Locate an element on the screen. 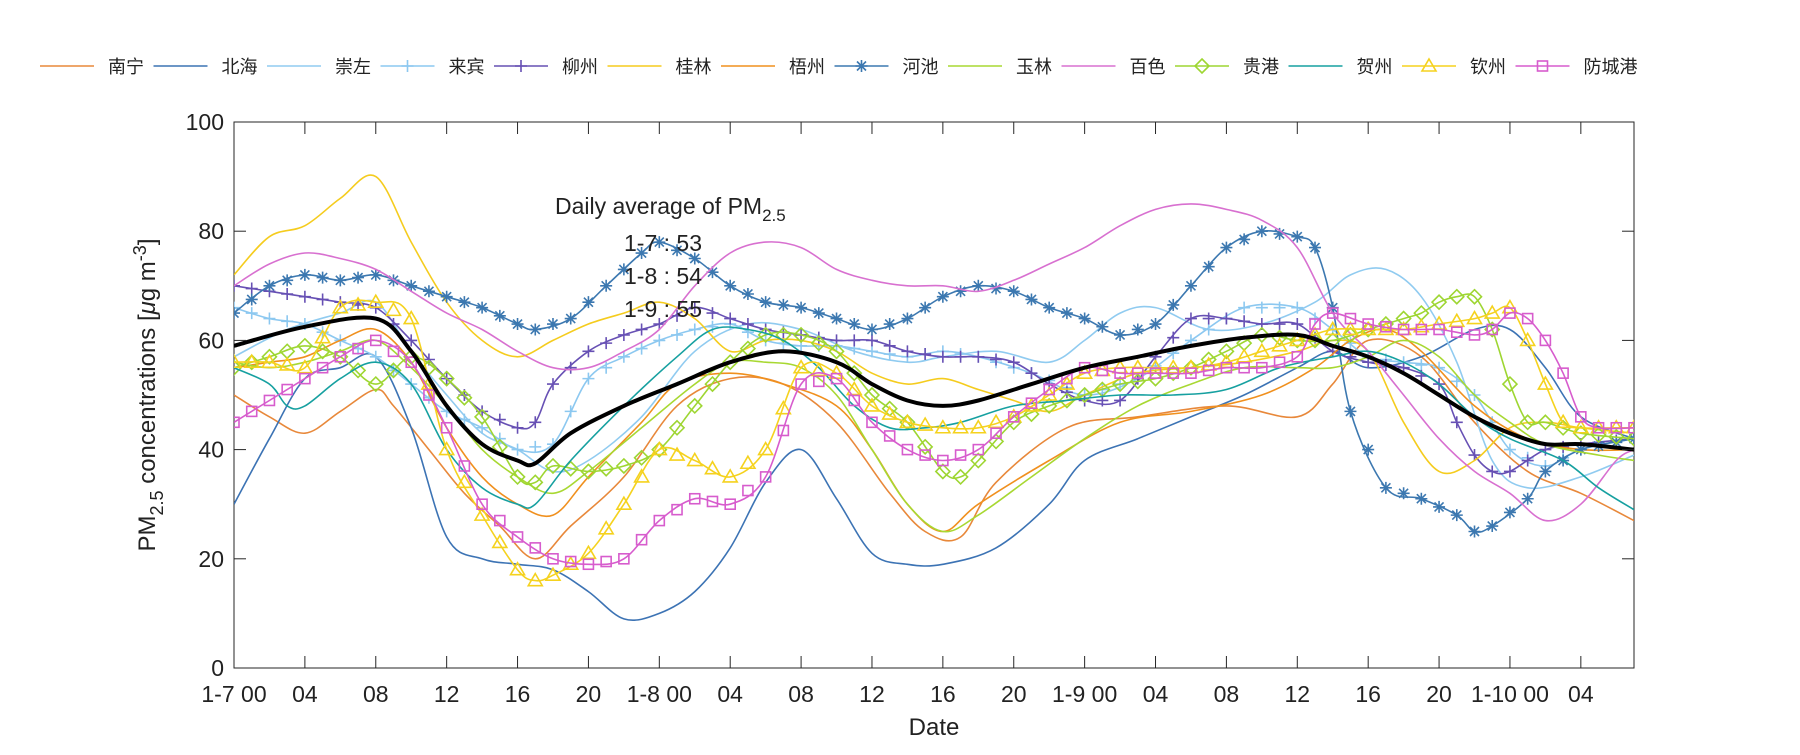 The height and width of the screenshot is (755, 1800). legend: 南宁 北海 崇左 来宾 柳州 桂林 梧州 河池 玉林 百色 贵港 贺州 钦州 防城港 is located at coordinates (839, 67).